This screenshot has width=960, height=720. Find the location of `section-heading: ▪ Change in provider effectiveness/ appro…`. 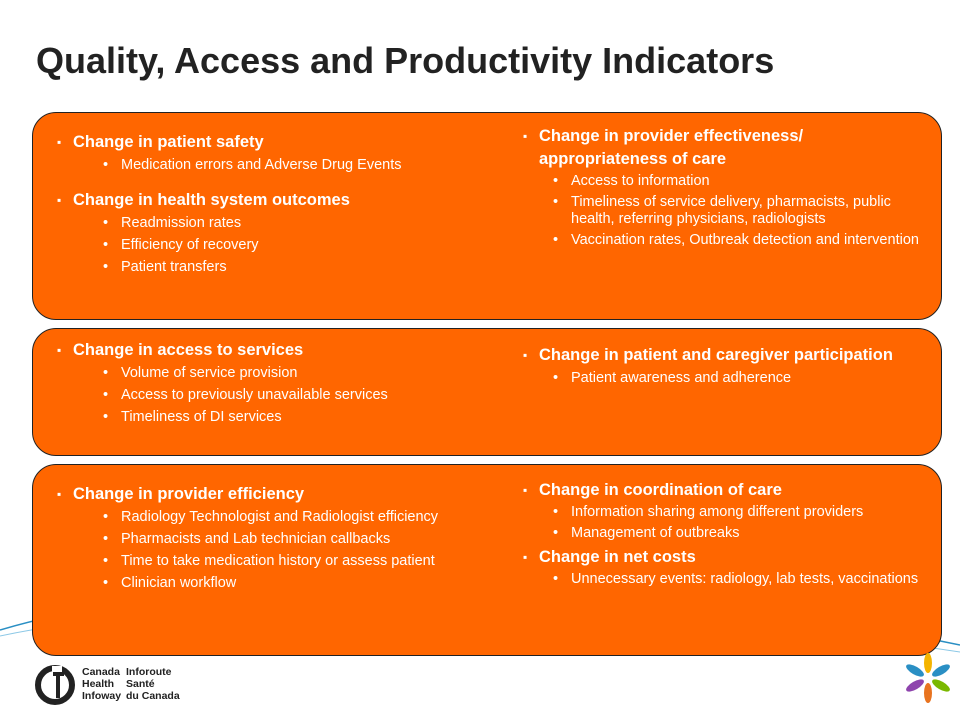

section-heading: ▪ Change in provider effectiveness/ appro… is located at coordinates (663, 147).